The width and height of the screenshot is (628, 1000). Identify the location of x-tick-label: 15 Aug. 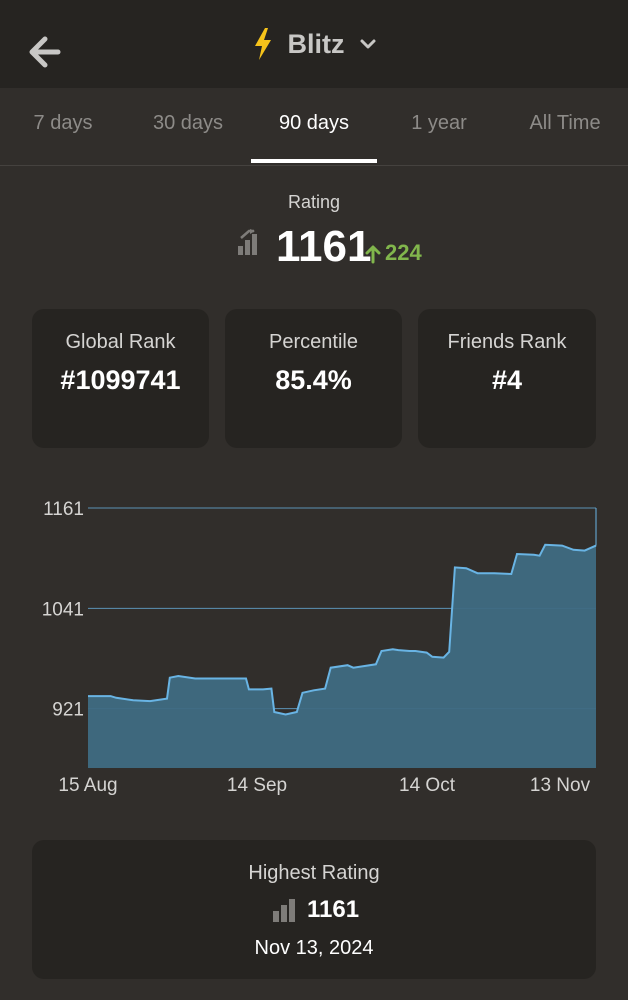
(87, 785).